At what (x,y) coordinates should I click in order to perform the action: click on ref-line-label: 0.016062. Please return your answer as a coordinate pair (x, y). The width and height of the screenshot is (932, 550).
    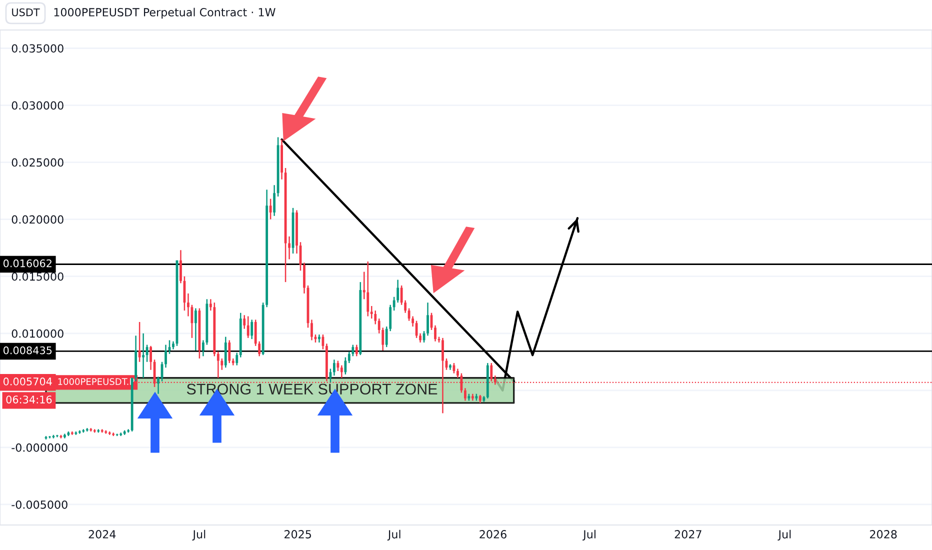
    Looking at the image, I should click on (27, 263).